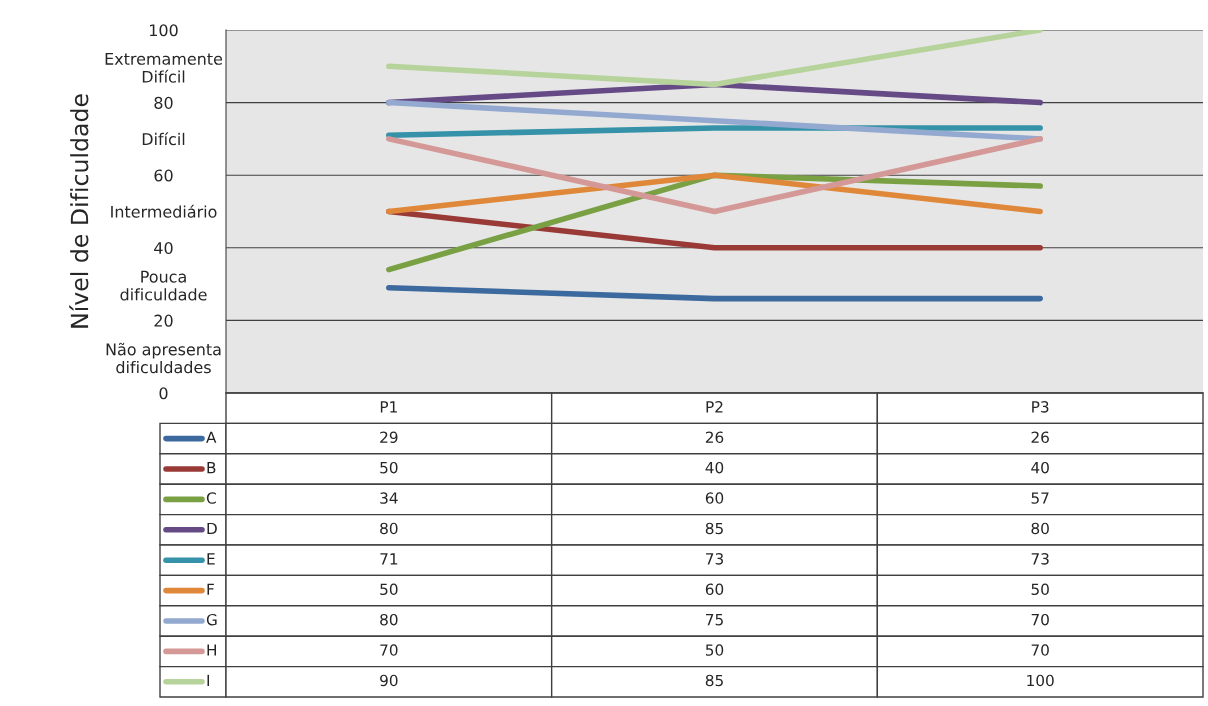 Image resolution: width=1208 pixels, height=706 pixels. I want to click on data-label: 34, so click(389, 498).